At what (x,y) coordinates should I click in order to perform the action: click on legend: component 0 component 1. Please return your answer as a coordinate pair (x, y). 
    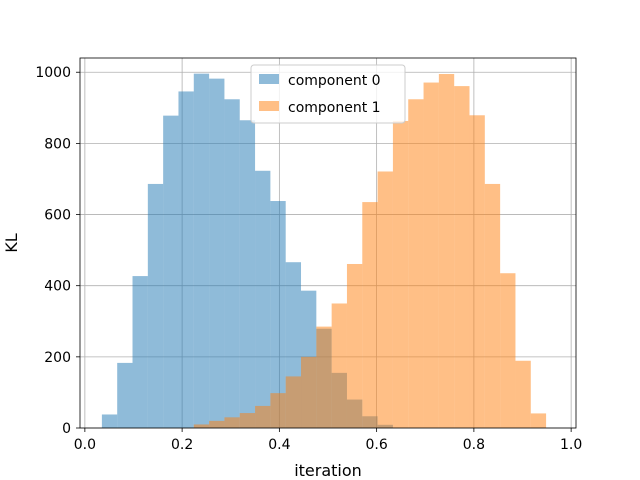
    Looking at the image, I should click on (328, 94).